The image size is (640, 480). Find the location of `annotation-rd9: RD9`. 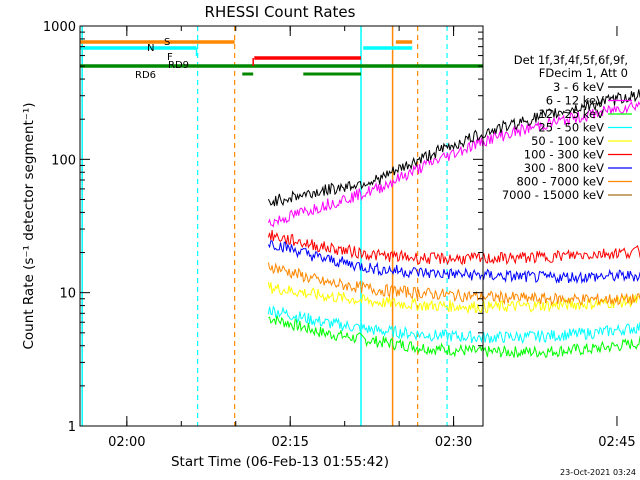

annotation-rd9: RD9 is located at coordinates (178, 65).